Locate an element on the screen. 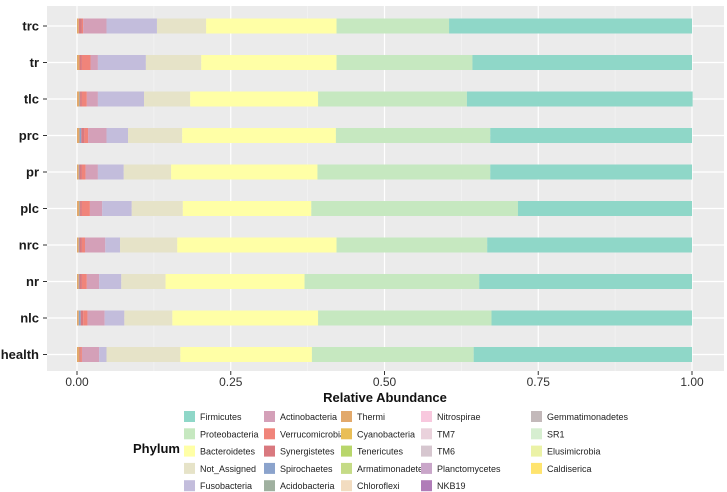  legend-label-proteobacteria: Proteobacteria is located at coordinates (229, 434).